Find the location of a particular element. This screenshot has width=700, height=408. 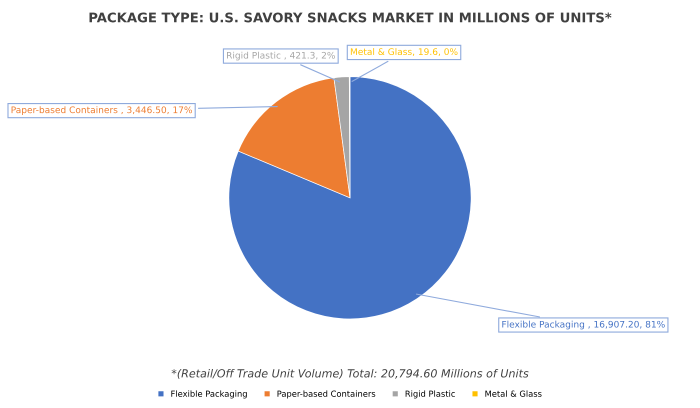

text: *(Retail/Off Trade Unit Volume) Total: 20,794.60 Millions of Units is located at coordinates (350, 373).